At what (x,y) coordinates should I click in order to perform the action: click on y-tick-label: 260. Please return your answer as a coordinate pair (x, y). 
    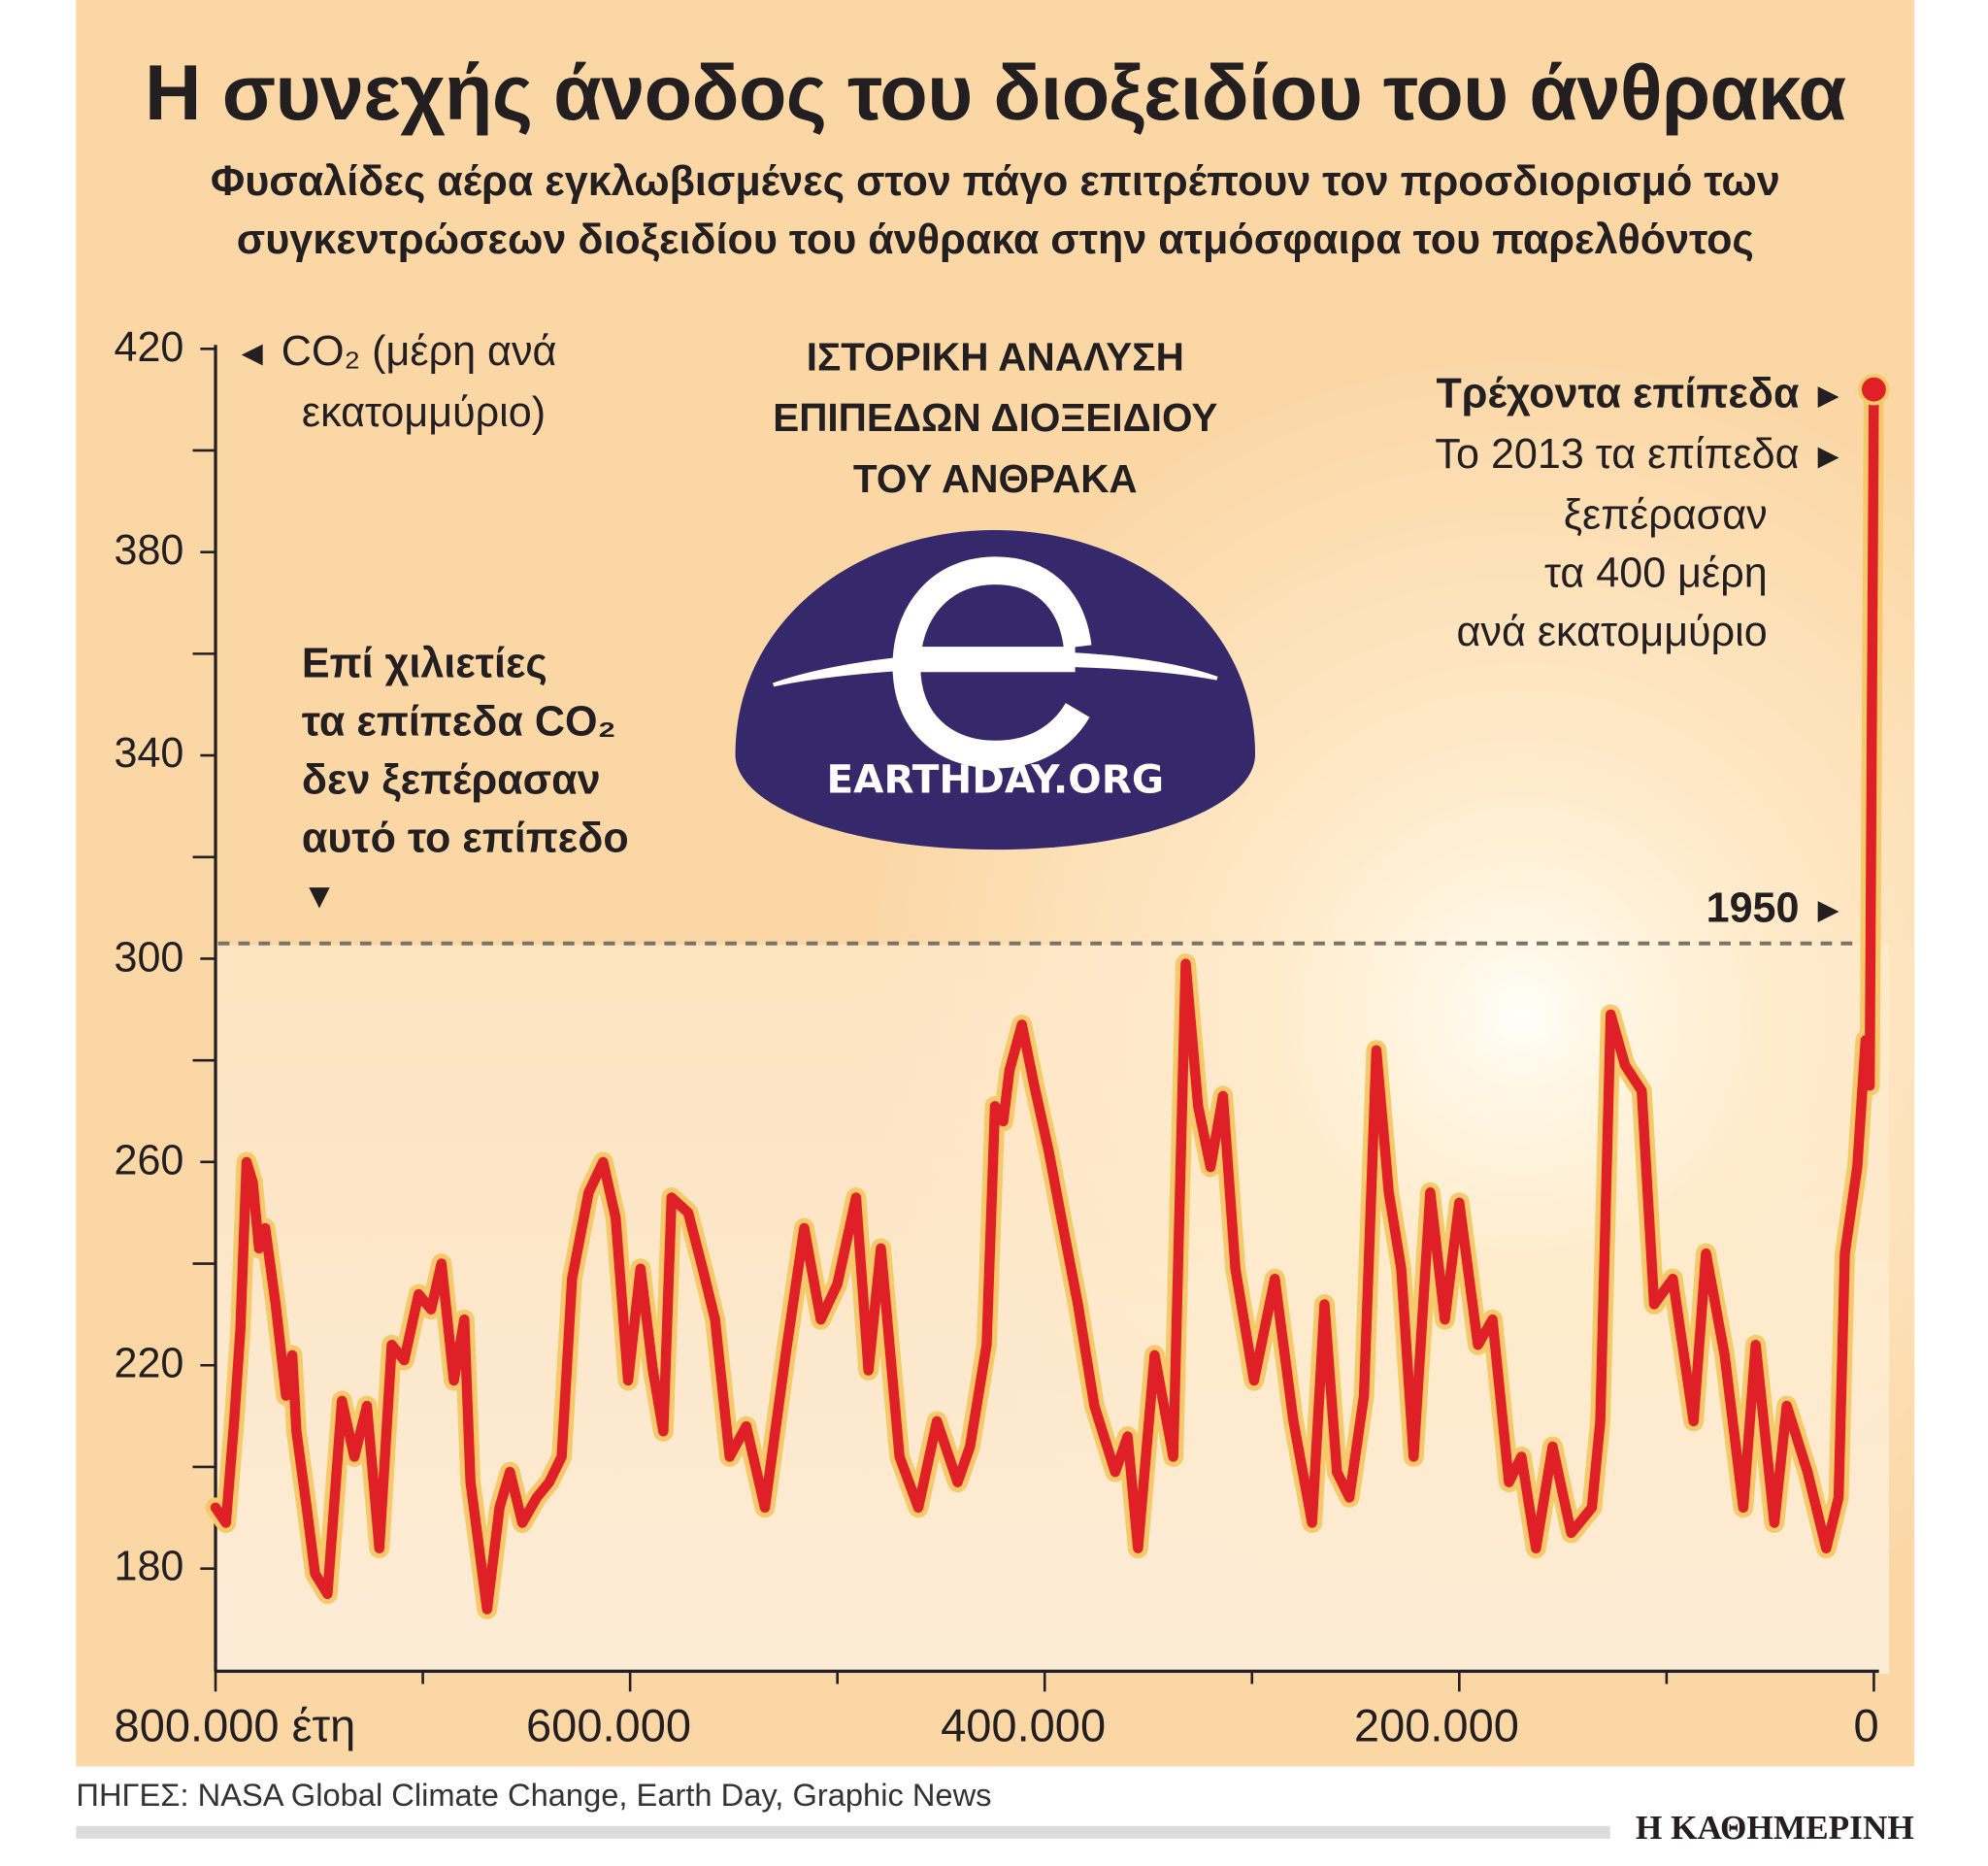
    Looking at the image, I should click on (149, 1160).